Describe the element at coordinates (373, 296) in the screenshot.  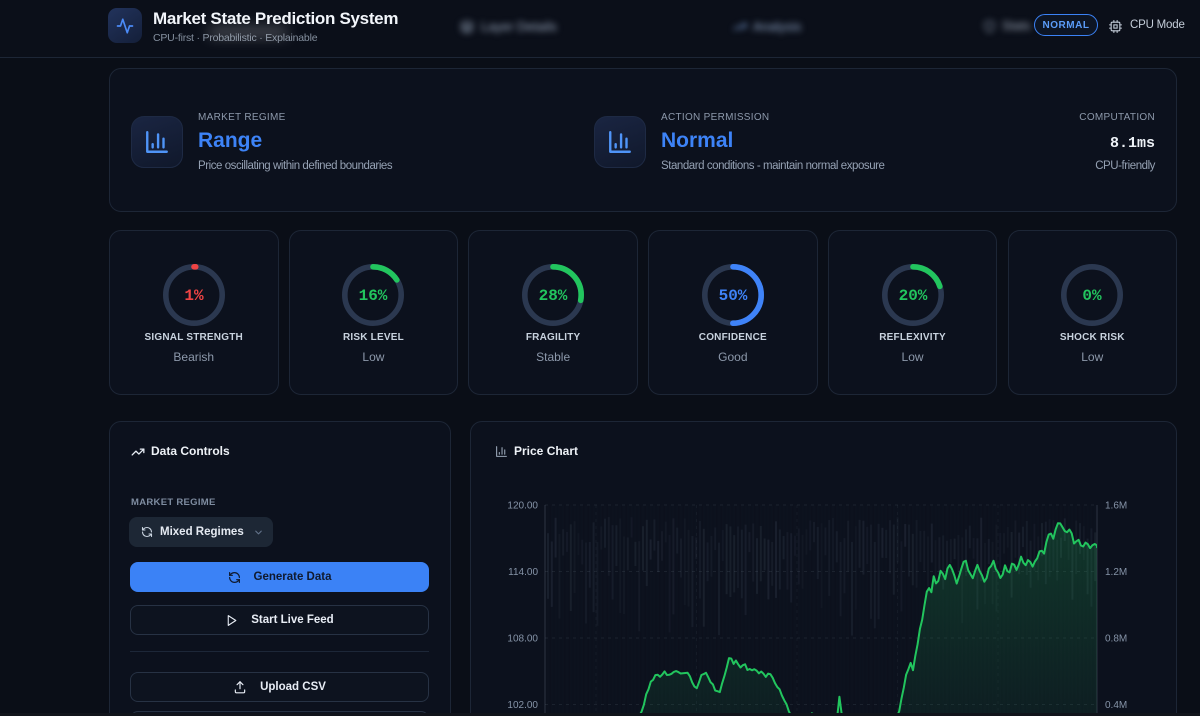
I see `svg-text: 16%` at that location.